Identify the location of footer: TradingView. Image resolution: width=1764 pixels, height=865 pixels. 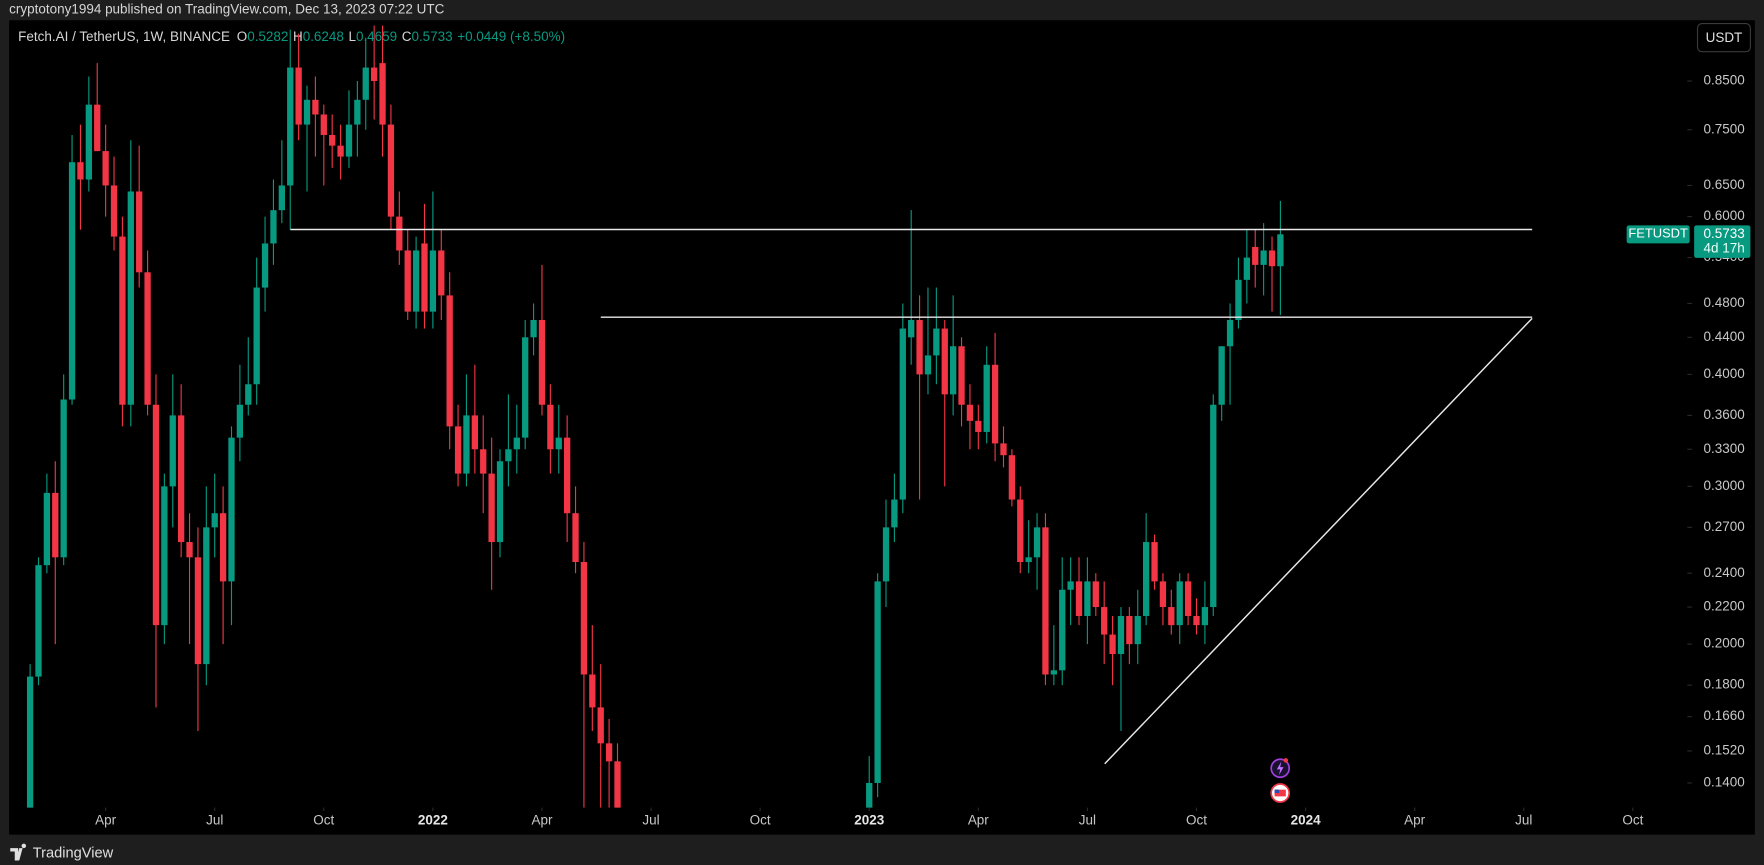
(62, 852).